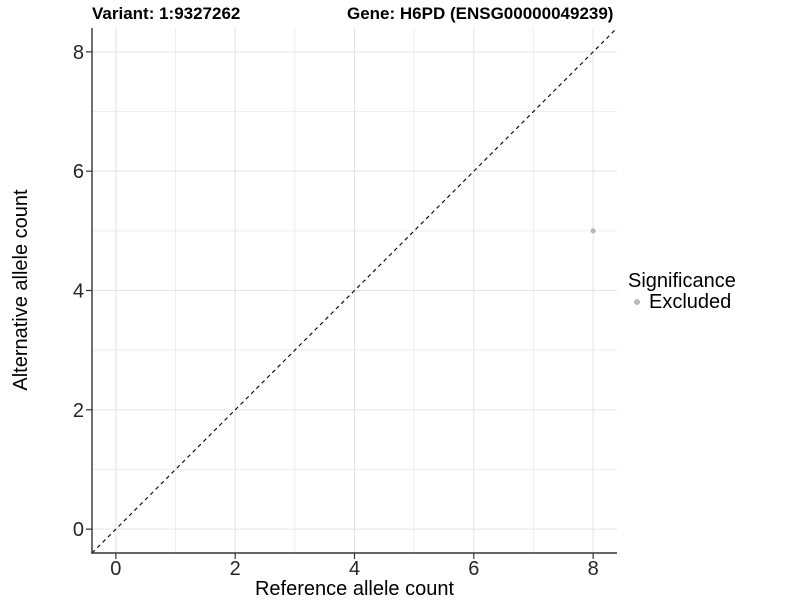 This screenshot has height=600, width=800. Describe the element at coordinates (166, 13) in the screenshot. I see `plot-title-variant: Variant: 1:9327262` at that location.